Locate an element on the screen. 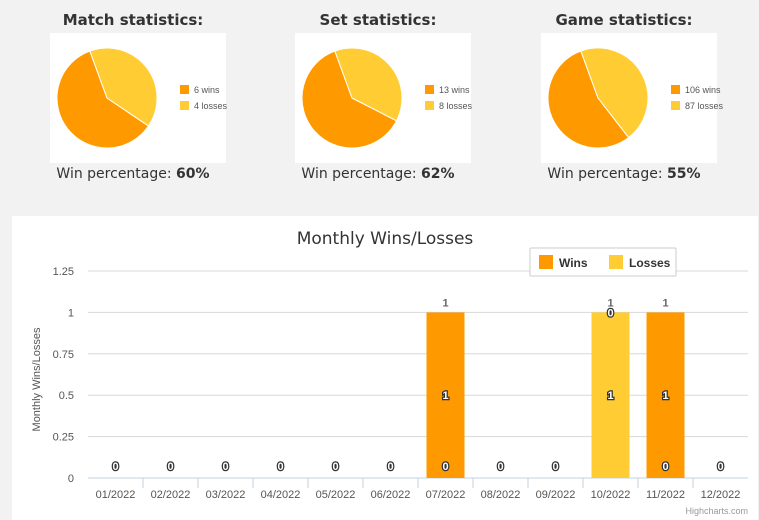  win-percentage: Win percentage: 55% is located at coordinates (624, 174).